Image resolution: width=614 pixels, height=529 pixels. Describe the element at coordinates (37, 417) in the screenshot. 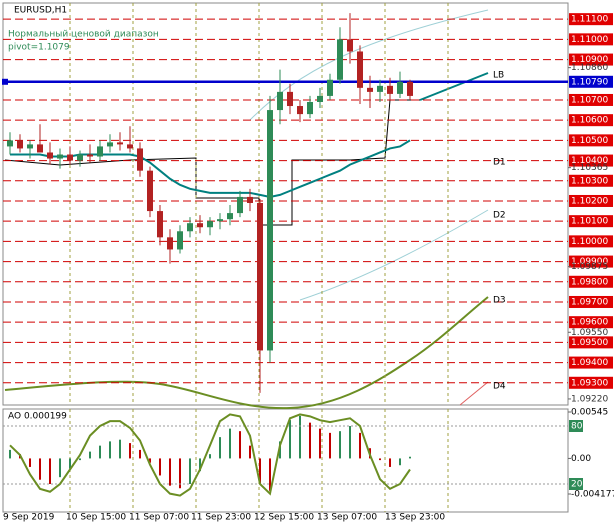

I see `ao-label: AO 0.000199` at that location.